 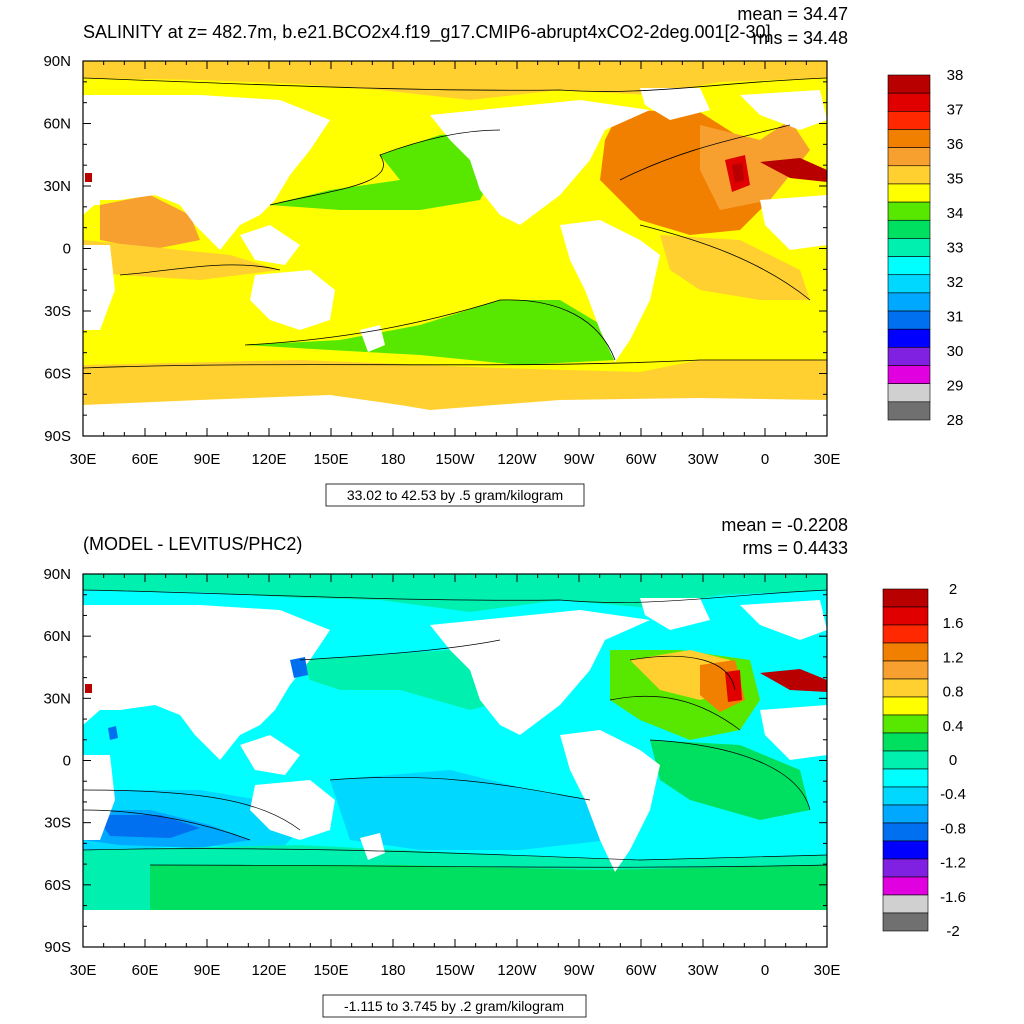 I want to click on panel1-europe-land, so click(x=783, y=110).